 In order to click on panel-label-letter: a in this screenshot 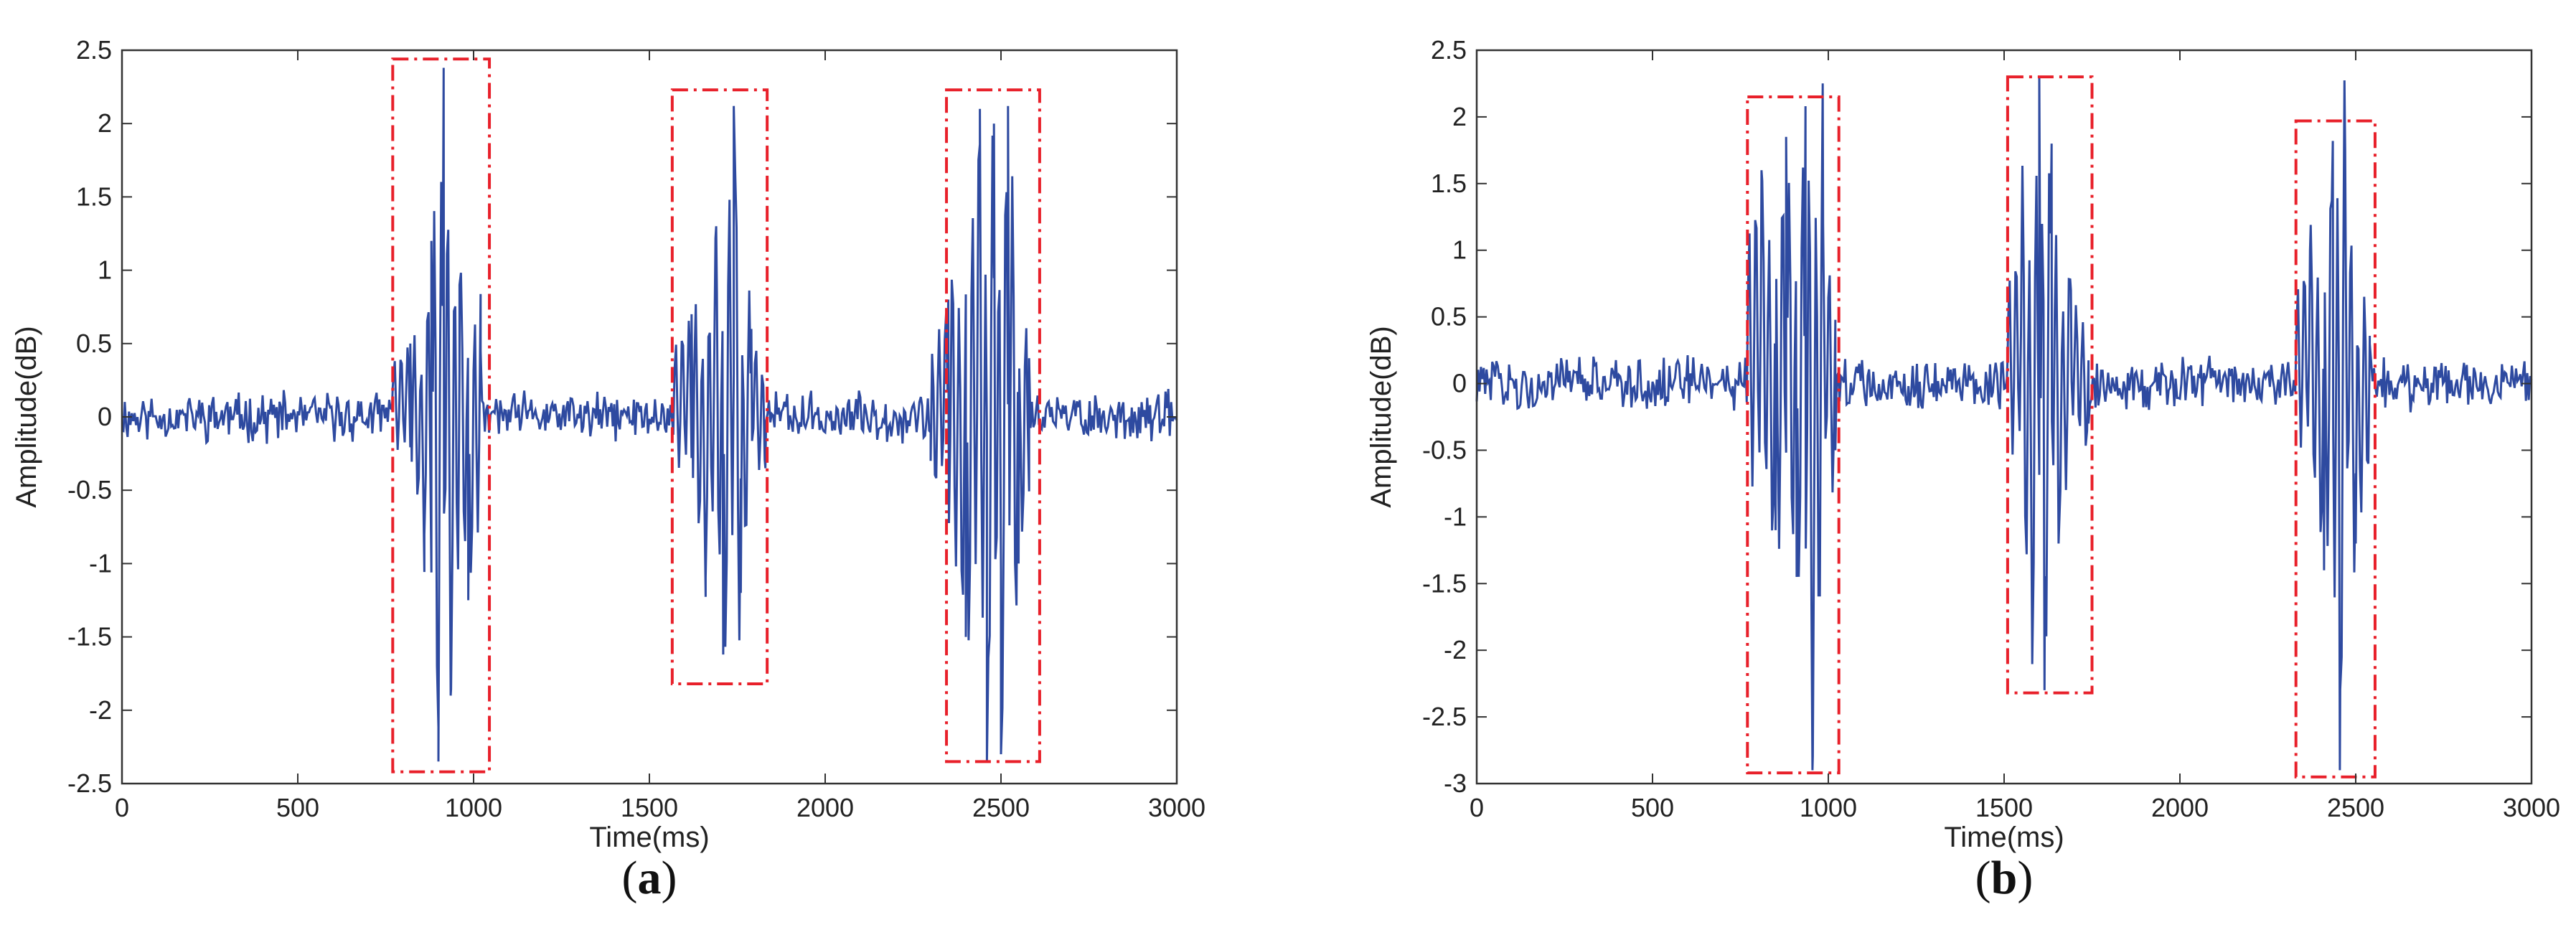, I will do `click(650, 878)`.